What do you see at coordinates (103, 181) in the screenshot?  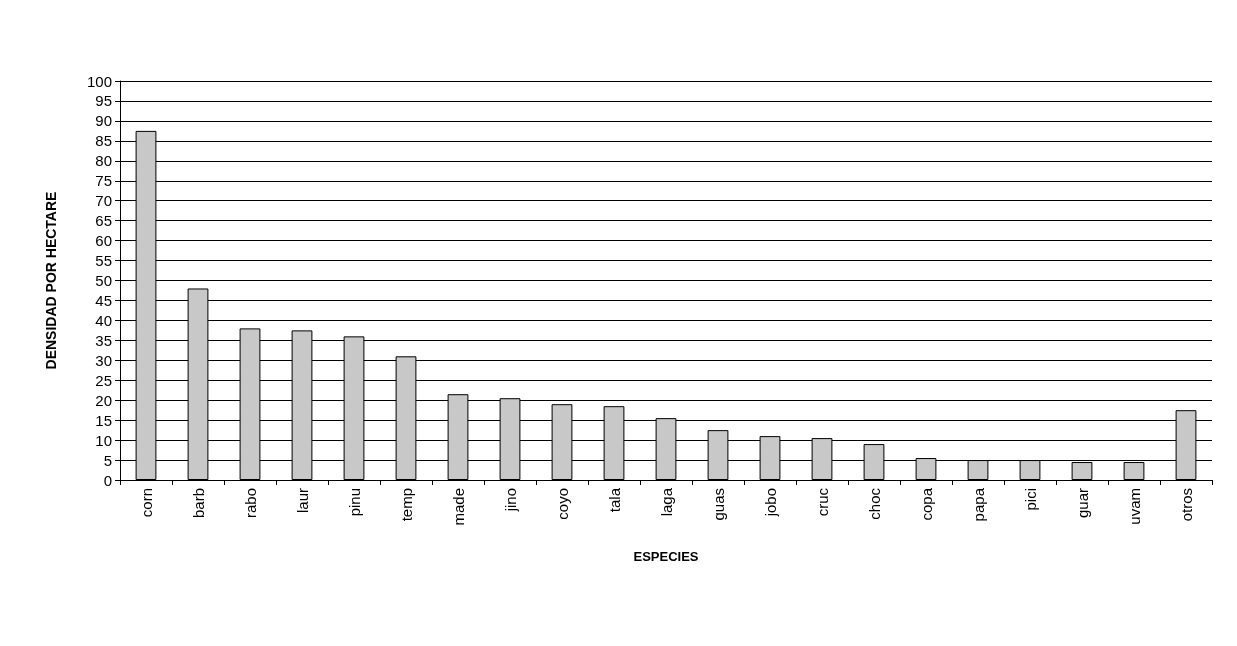 I see `y-tick-label: 75` at bounding box center [103, 181].